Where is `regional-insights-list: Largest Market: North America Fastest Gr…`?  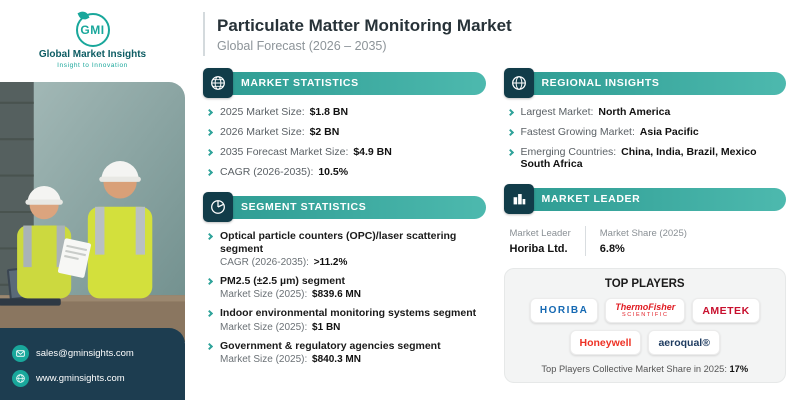 regional-insights-list: Largest Market: North America Fastest Gr… is located at coordinates (645, 142).